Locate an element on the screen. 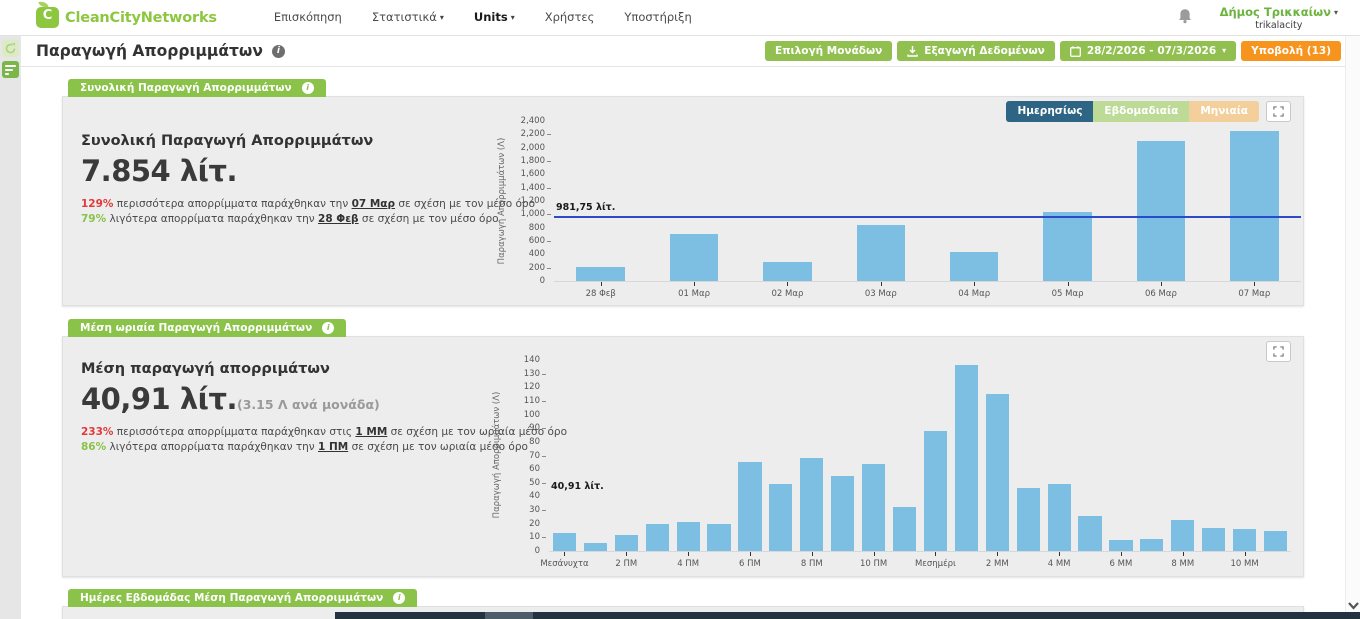 The width and height of the screenshot is (1360, 619). bar-01 Μαρ is located at coordinates (694, 257).